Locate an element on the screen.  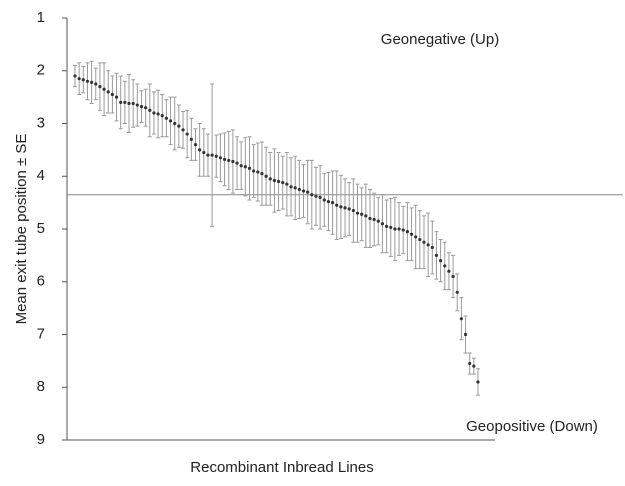
y-tick-label: 9 is located at coordinates (41, 439).